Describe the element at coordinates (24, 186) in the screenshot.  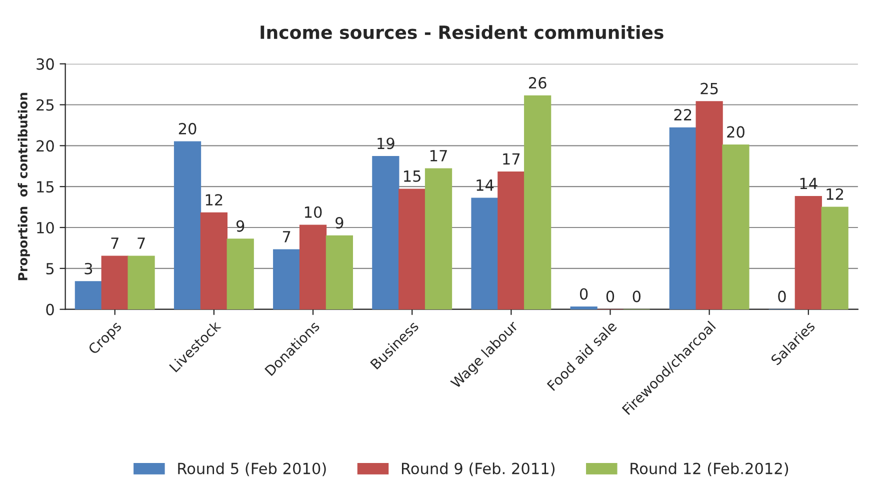
I see `y-axis-title: Proportion of contribution` at that location.